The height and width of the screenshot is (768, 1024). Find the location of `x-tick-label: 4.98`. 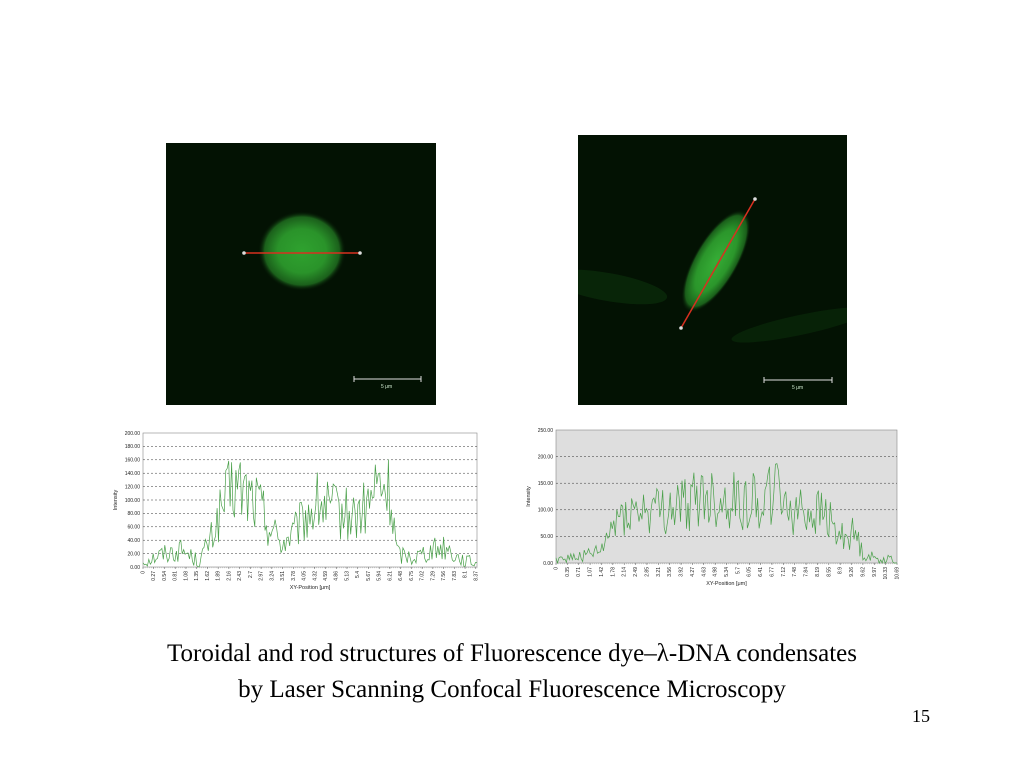

x-tick-label: 4.98 is located at coordinates (716, 572).